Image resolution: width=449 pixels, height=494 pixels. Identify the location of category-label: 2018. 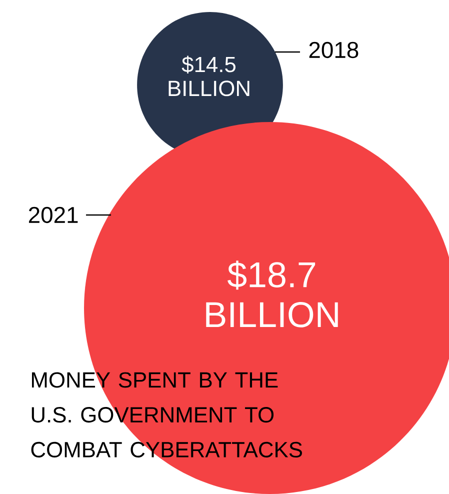
(333, 50).